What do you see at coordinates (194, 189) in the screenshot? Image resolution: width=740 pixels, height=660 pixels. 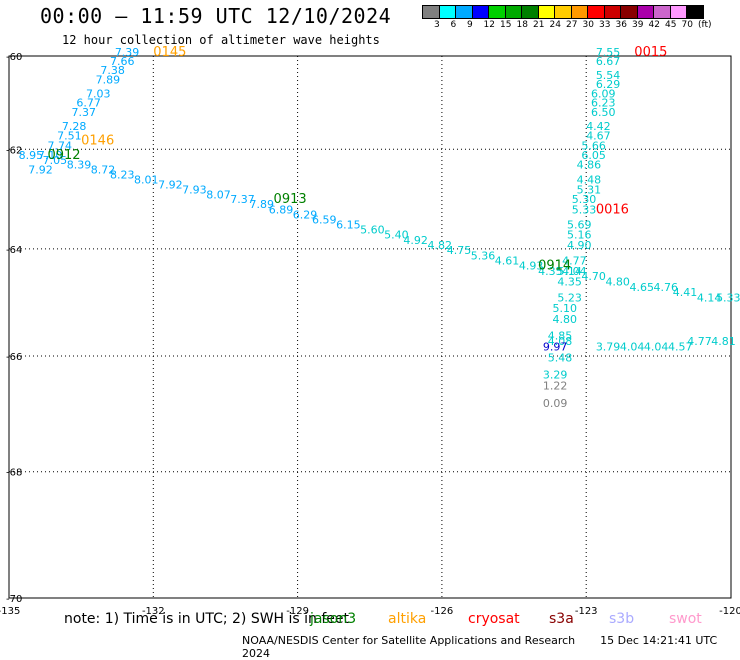 I see `wave-height-value: 7.93` at bounding box center [194, 189].